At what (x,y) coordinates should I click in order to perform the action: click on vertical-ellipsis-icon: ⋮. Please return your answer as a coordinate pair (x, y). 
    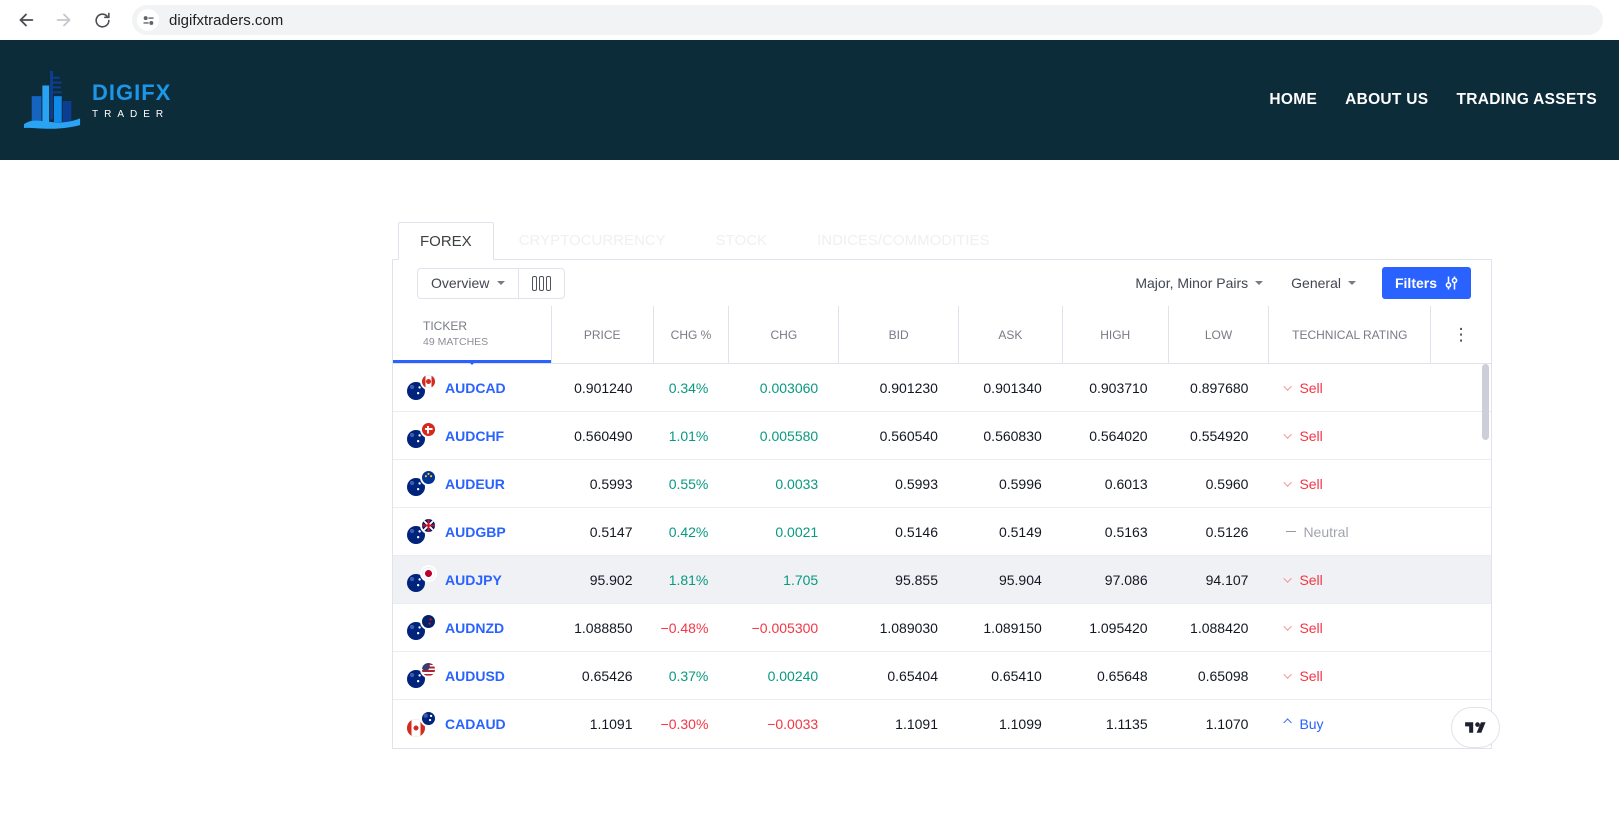
    Looking at the image, I should click on (1461, 334).